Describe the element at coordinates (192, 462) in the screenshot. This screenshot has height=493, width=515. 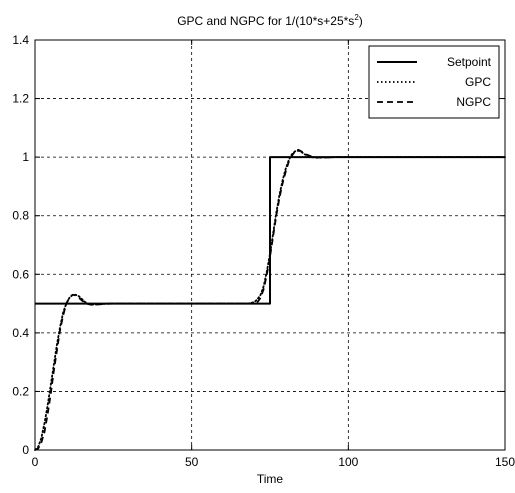
I see `x-tick-label: 50` at that location.